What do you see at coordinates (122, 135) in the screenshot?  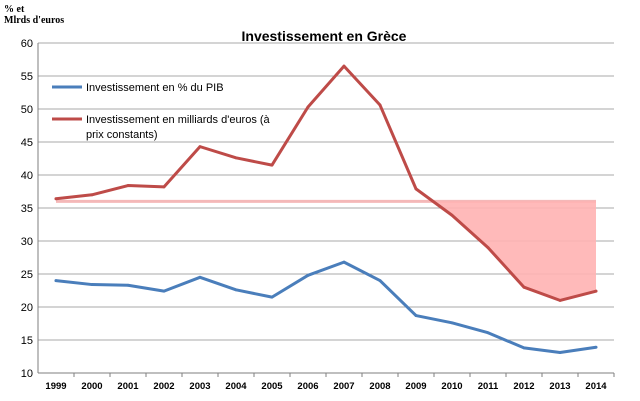 I see `legend-label-milliards-line-2: prix constants)` at bounding box center [122, 135].